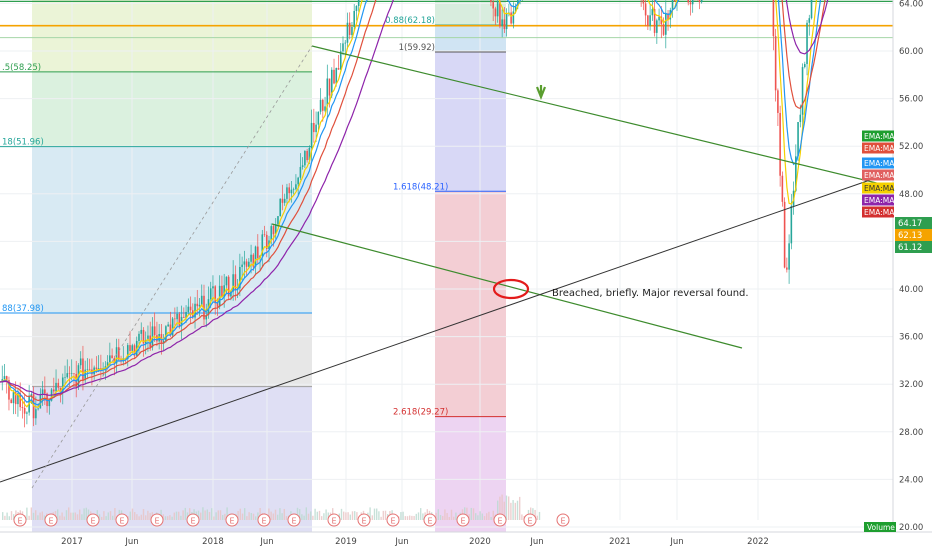 The width and height of the screenshot is (932, 555). What do you see at coordinates (880, 527) in the screenshot?
I see `volume-tag-bg` at bounding box center [880, 527].